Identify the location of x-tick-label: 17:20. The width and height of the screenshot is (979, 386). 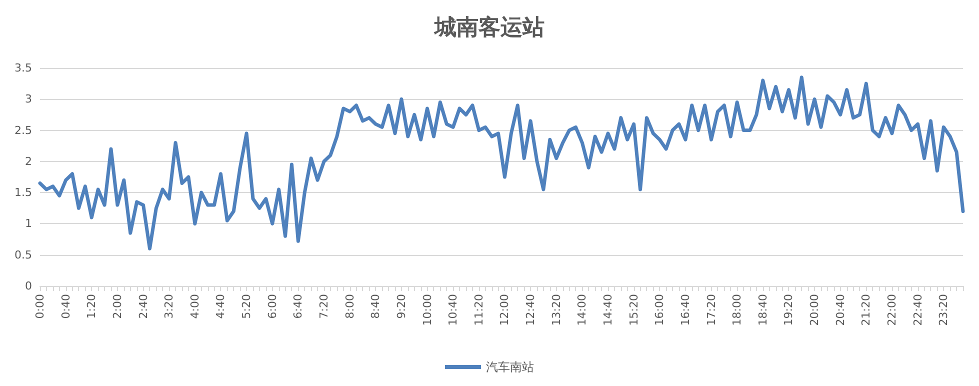
(711, 310).